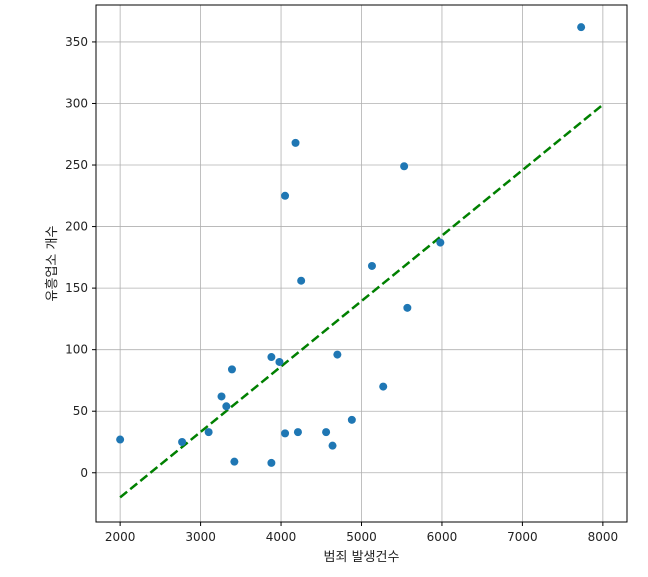 This screenshot has width=648, height=577. Describe the element at coordinates (76, 42) in the screenshot. I see `y-tick-label: 350` at that location.